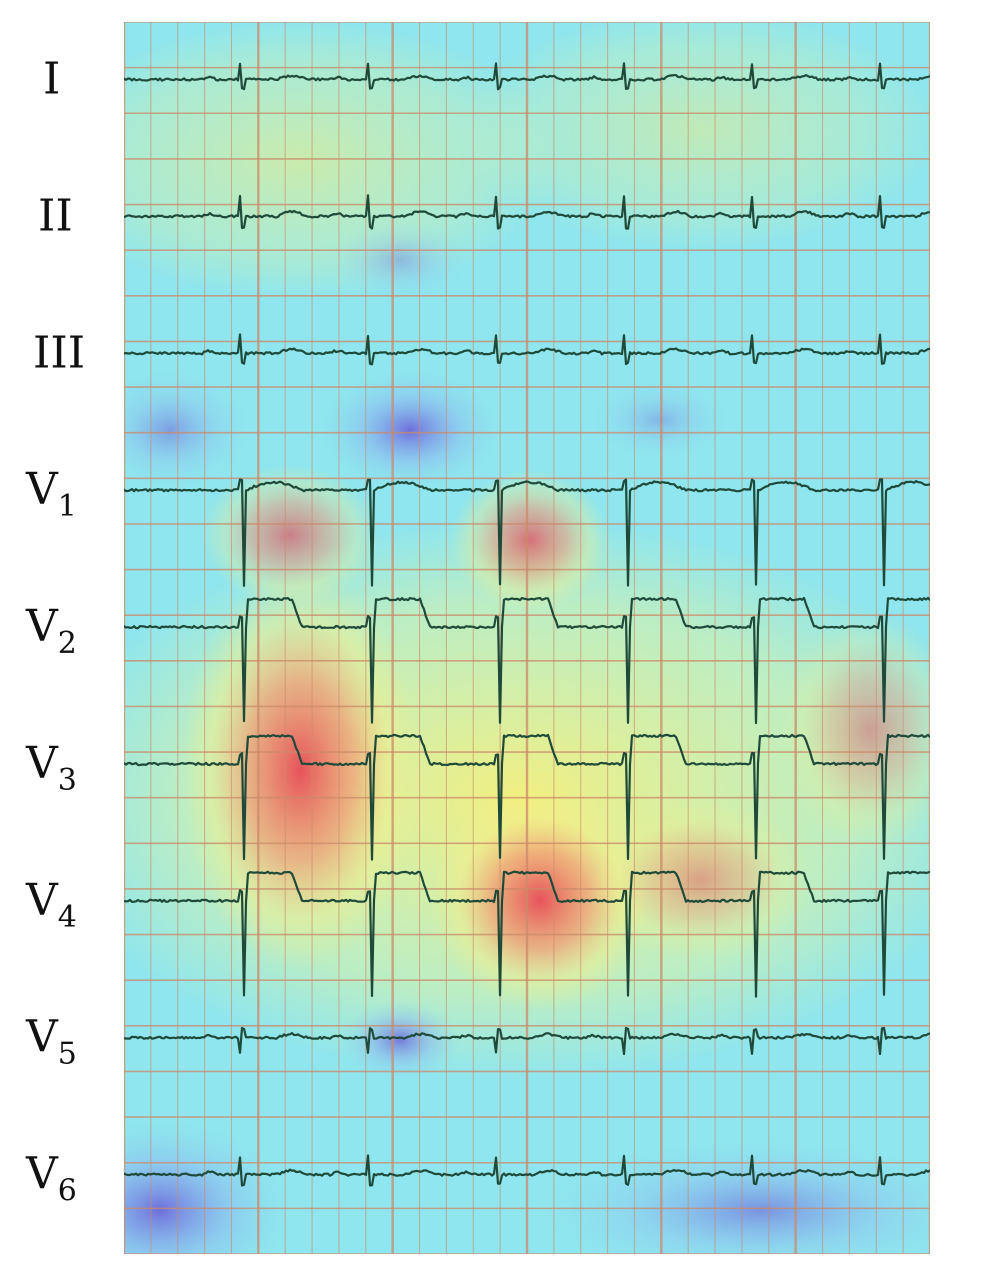  I want to click on ecg-trace-I, so click(527, 76).